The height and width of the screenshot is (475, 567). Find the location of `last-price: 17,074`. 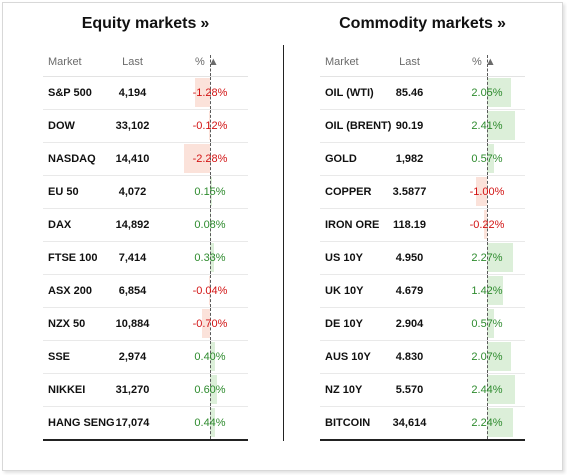

last-price: 17,074 is located at coordinates (132, 423).